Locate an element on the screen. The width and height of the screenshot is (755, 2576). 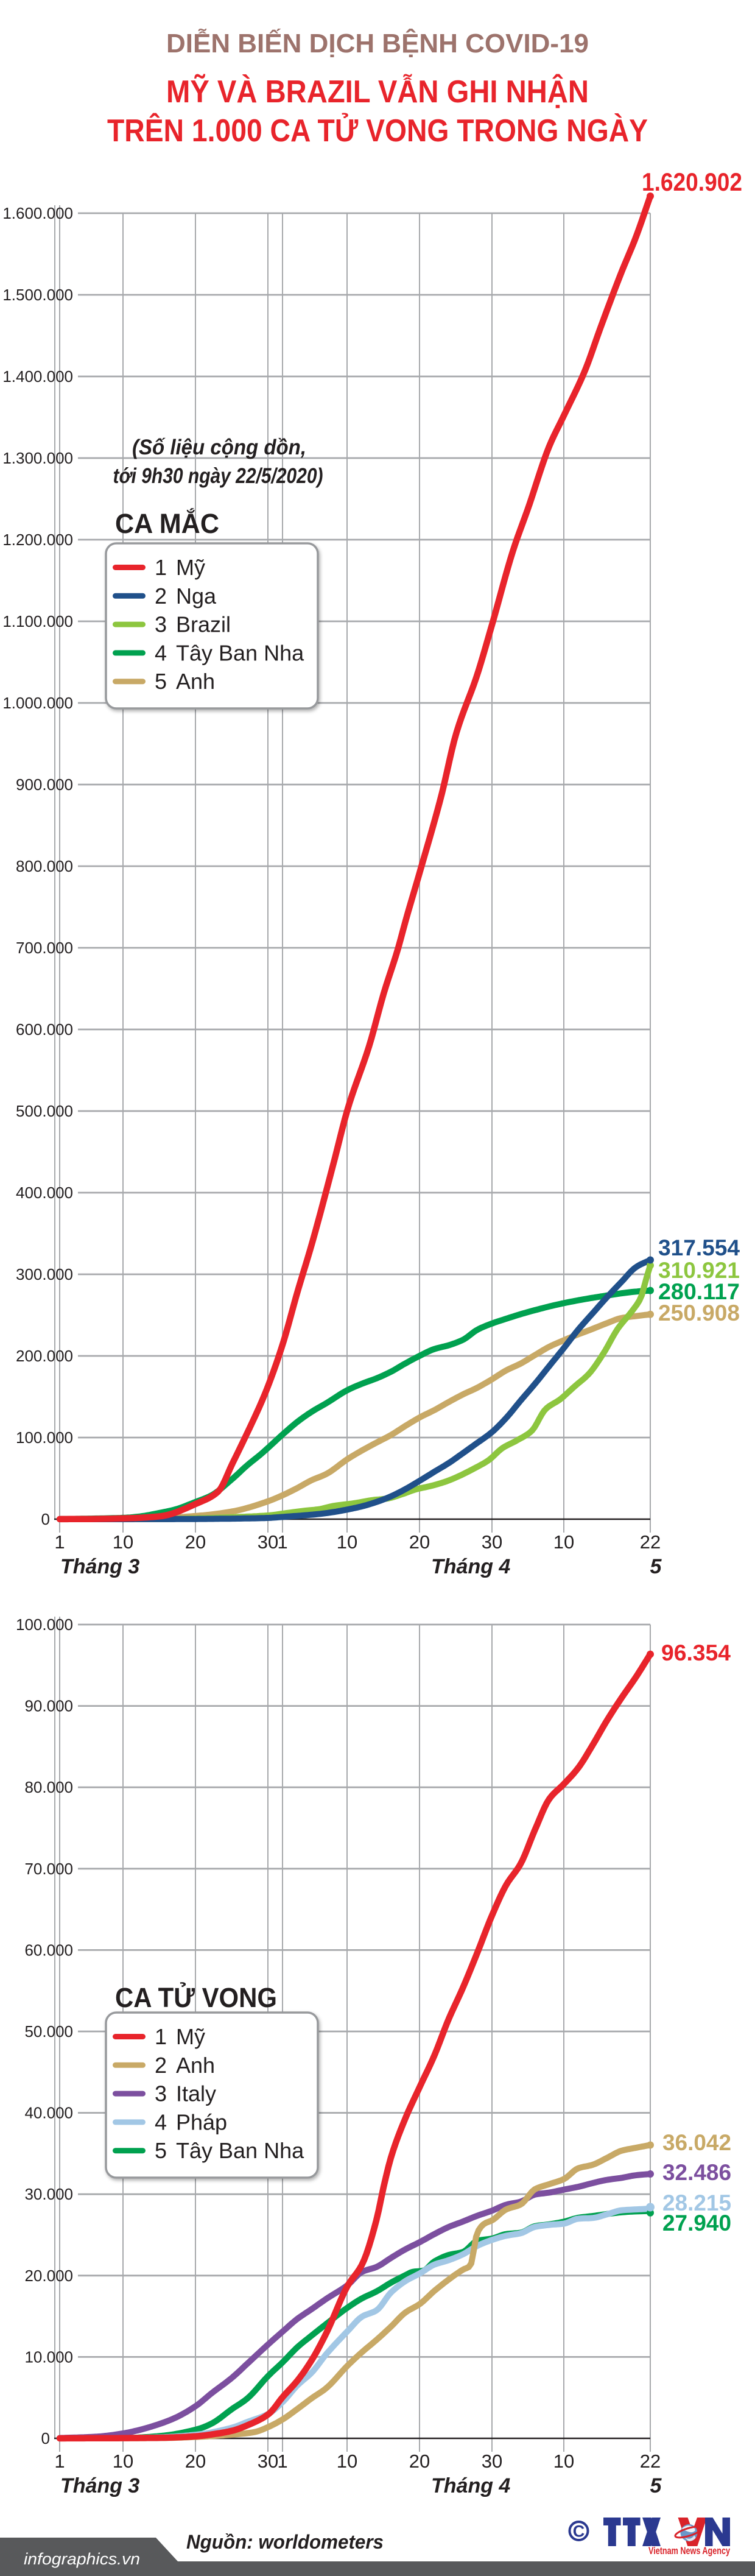
svg-text: 1.400.000 is located at coordinates (37, 376).